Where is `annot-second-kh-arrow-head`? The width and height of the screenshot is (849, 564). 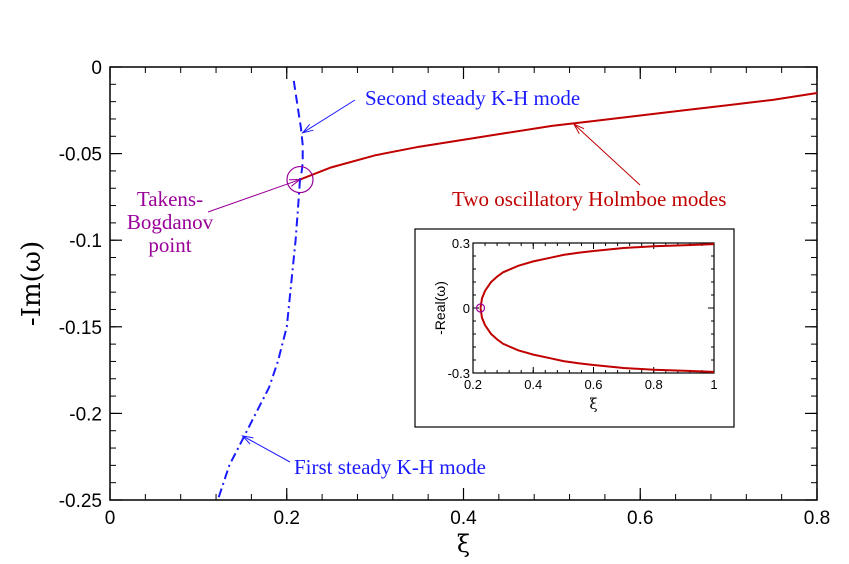
annot-second-kh-arrow-head is located at coordinates (307, 129).